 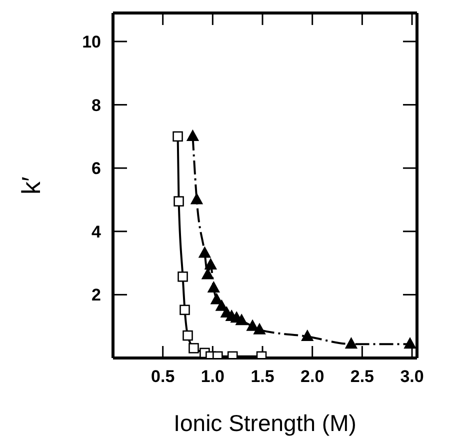 I want to click on x-axis-title: Ionic Strength (M), so click(x=265, y=423).